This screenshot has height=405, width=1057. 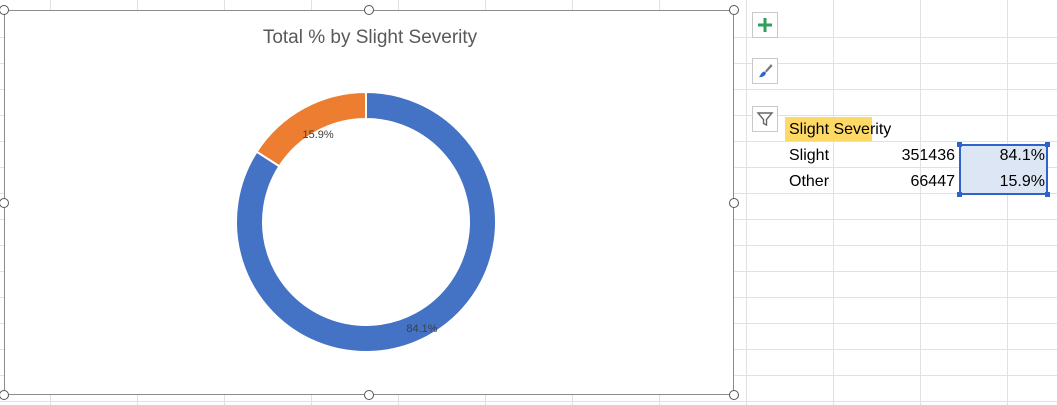 What do you see at coordinates (809, 155) in the screenshot?
I see `row-label-slight: Slight` at bounding box center [809, 155].